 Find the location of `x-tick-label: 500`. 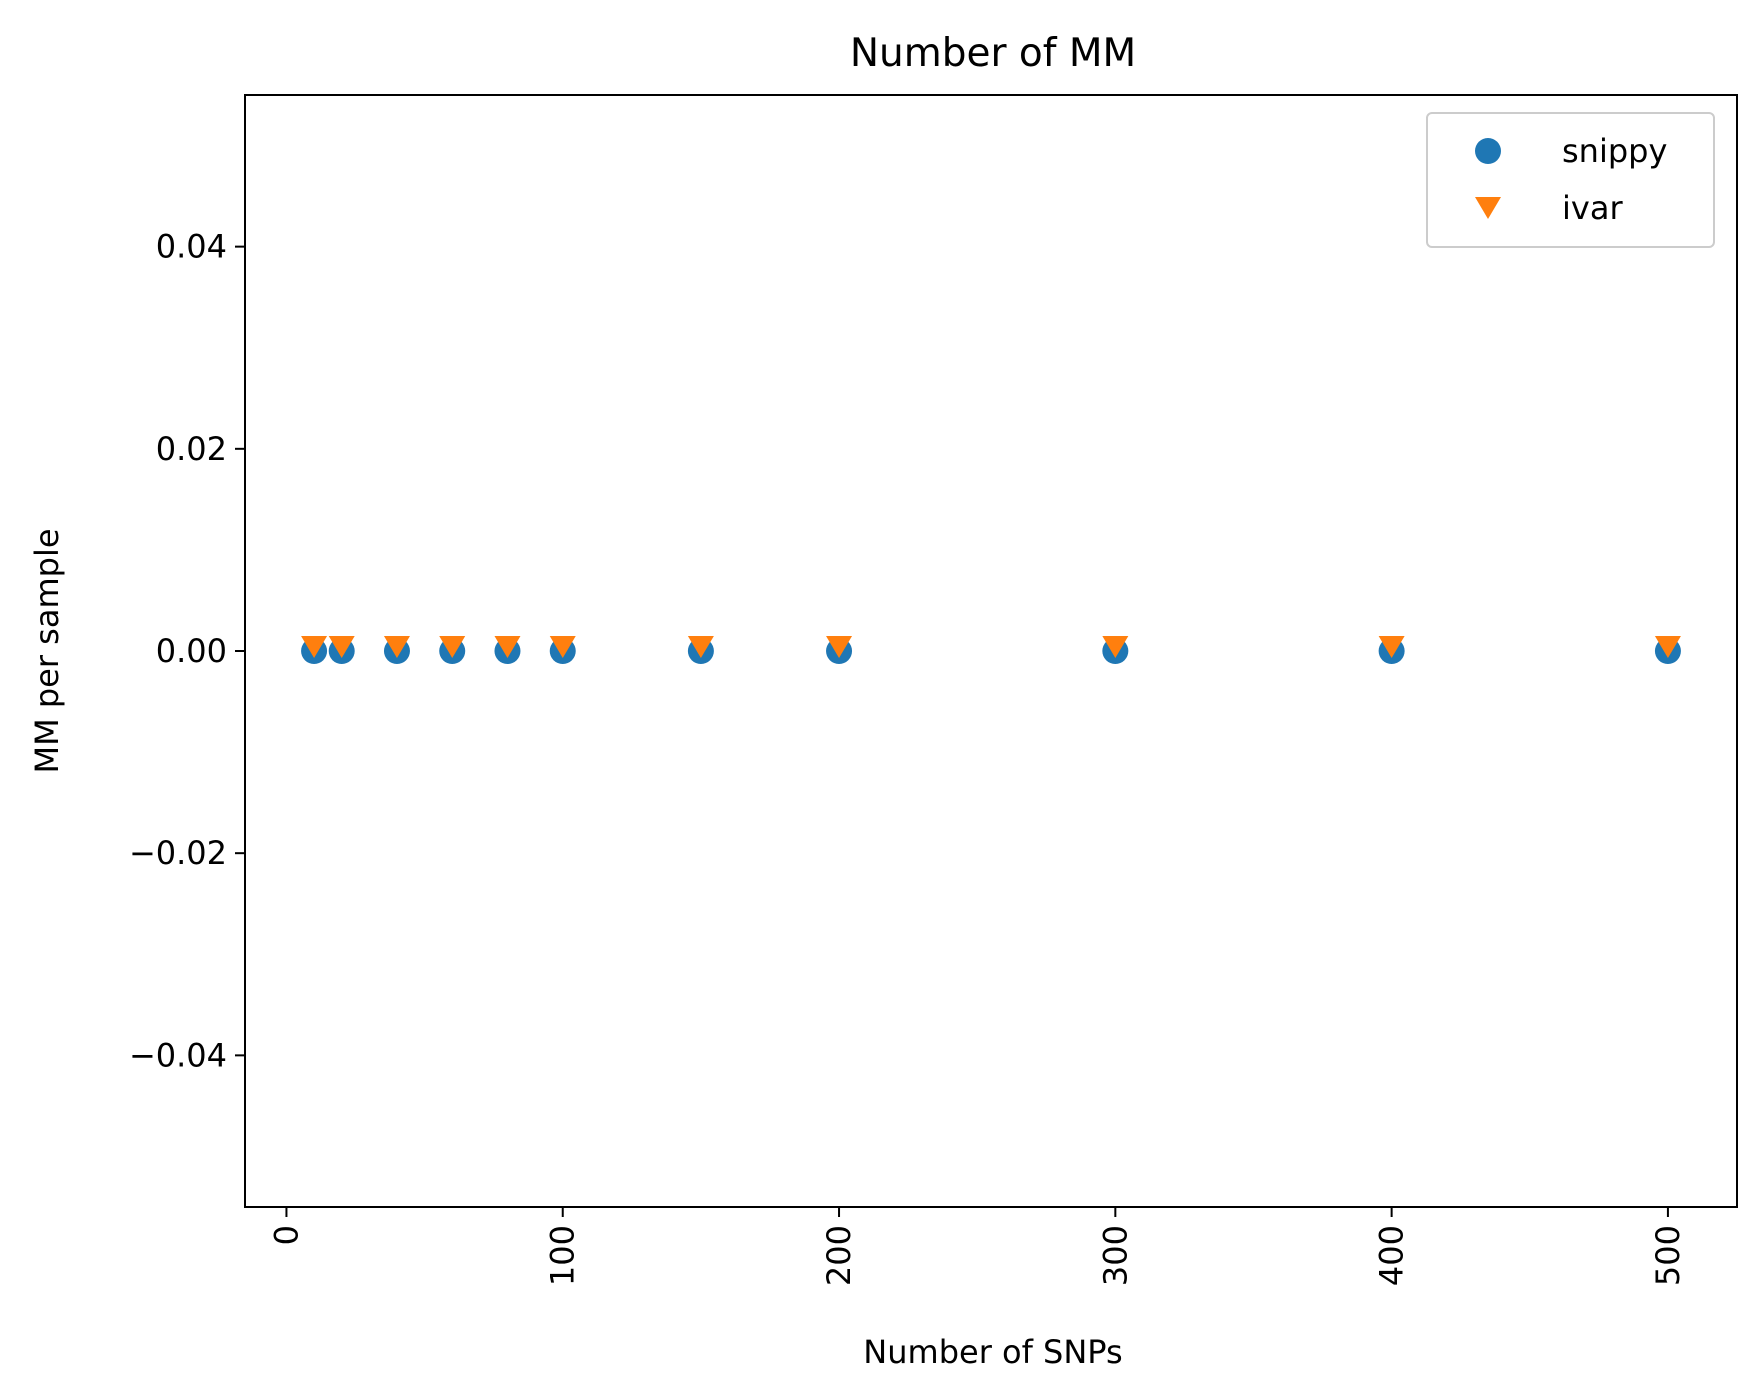

x-tick-label: 500 is located at coordinates (1668, 1255).